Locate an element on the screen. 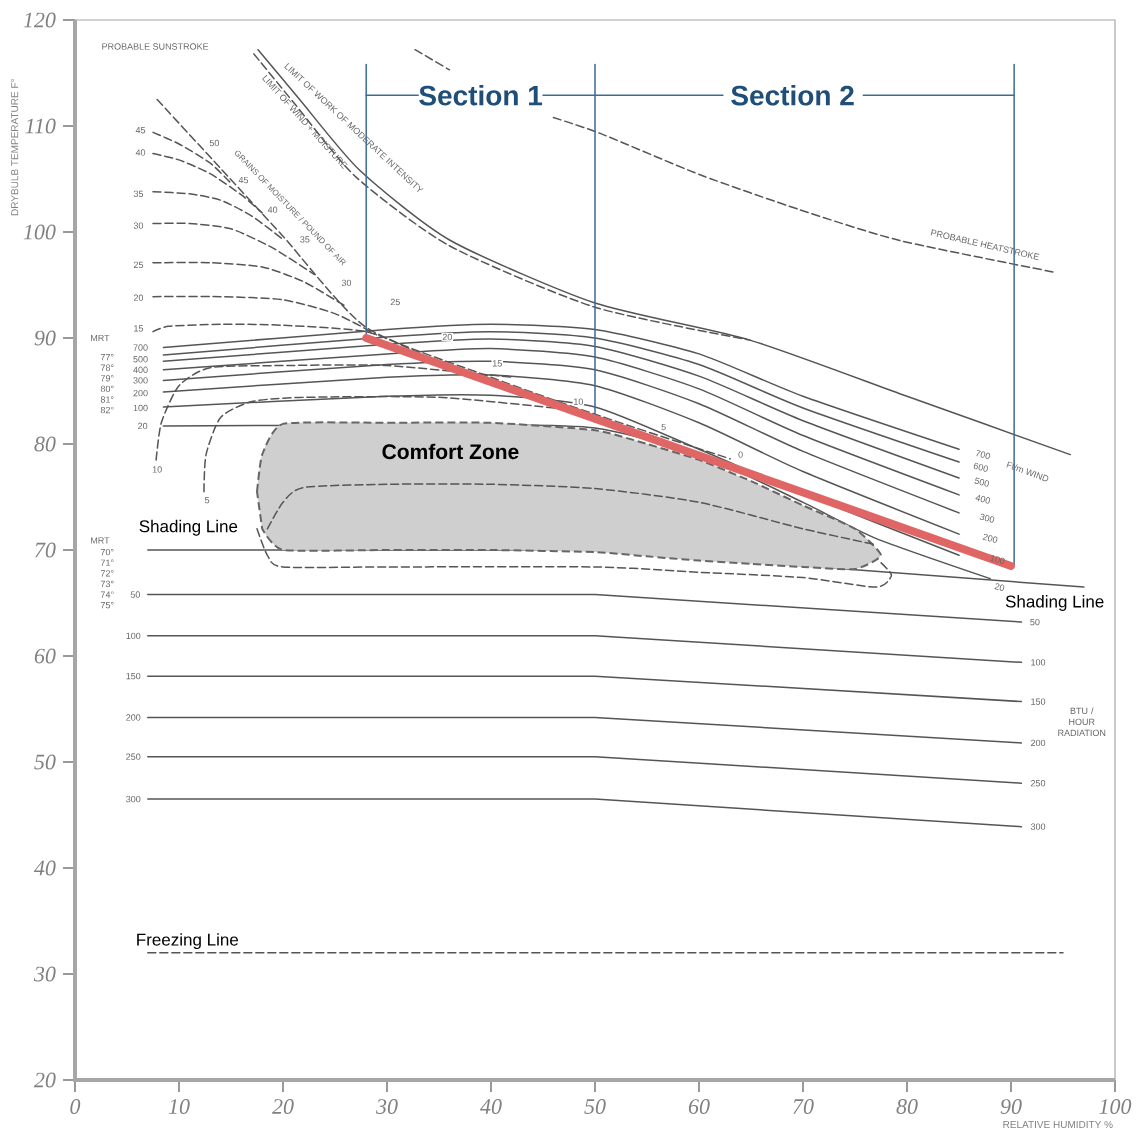  annotation: Section 2 is located at coordinates (792, 95).